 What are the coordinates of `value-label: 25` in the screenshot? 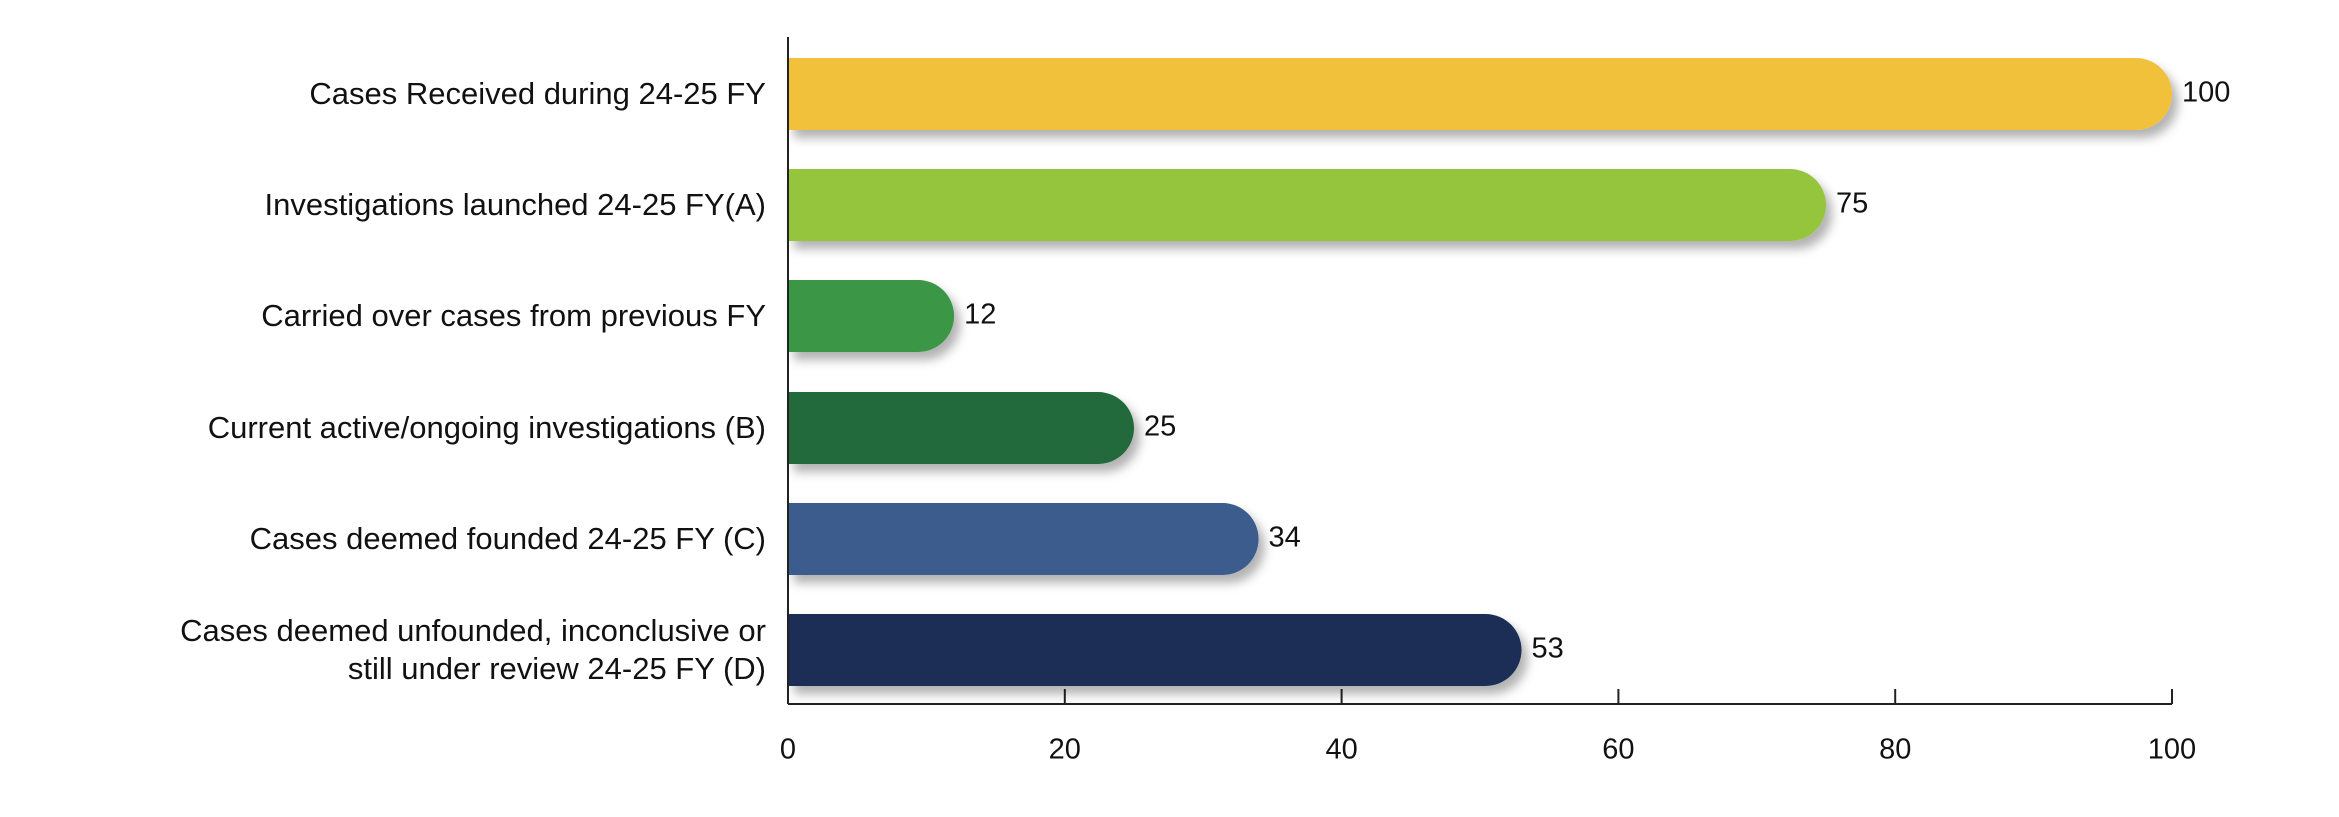 It's located at (1160, 427).